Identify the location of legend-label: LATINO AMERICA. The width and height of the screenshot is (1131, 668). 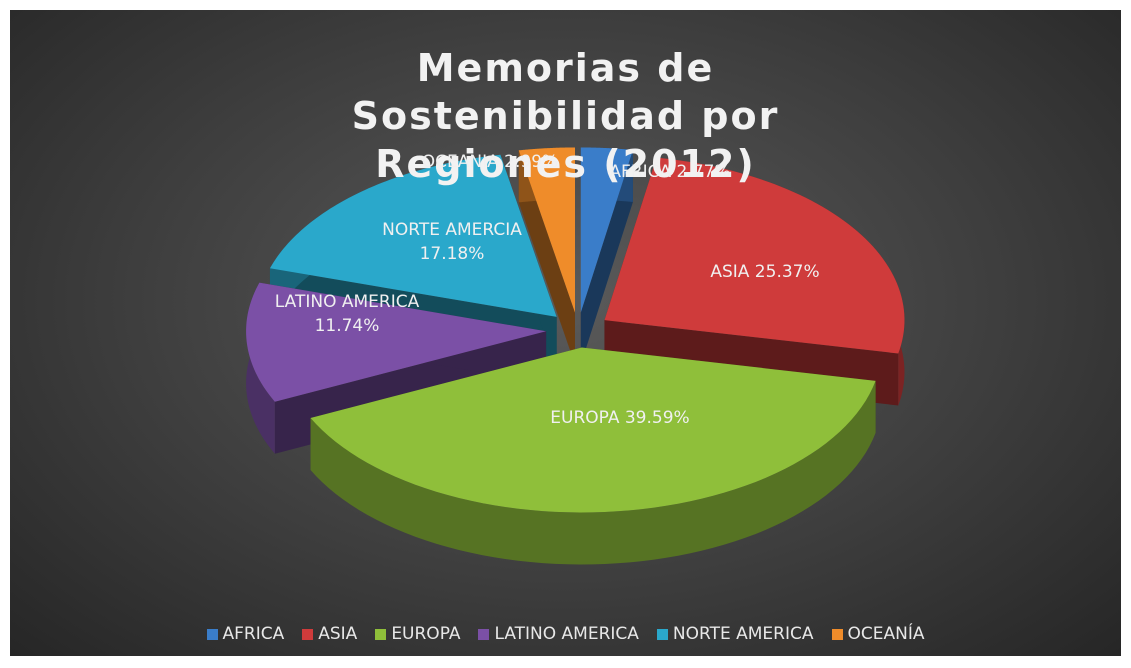
(566, 634).